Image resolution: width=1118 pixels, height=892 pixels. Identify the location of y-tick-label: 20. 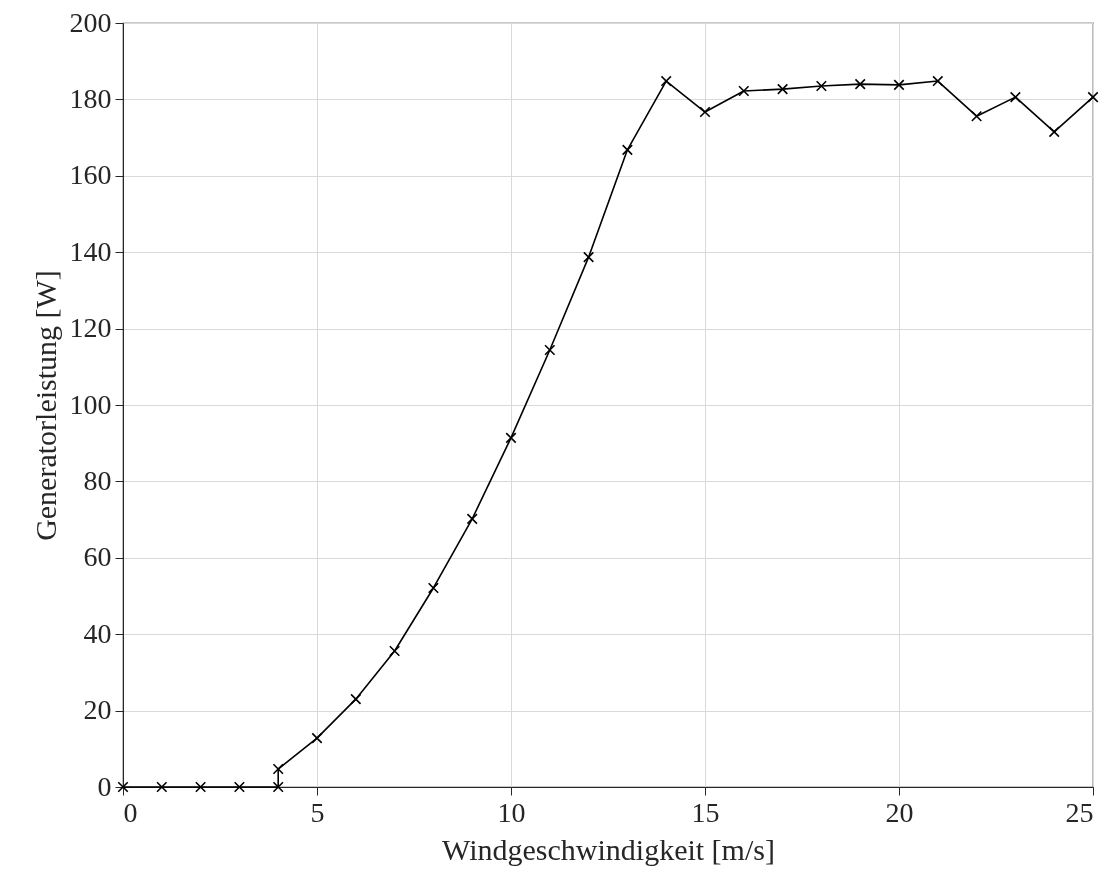
(97, 710).